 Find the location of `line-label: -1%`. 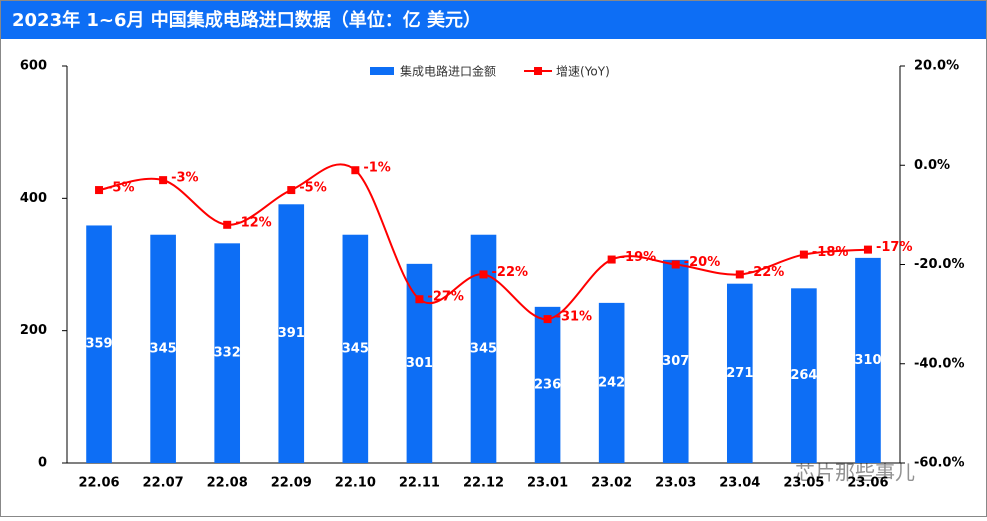

line-label: -1% is located at coordinates (376, 168).